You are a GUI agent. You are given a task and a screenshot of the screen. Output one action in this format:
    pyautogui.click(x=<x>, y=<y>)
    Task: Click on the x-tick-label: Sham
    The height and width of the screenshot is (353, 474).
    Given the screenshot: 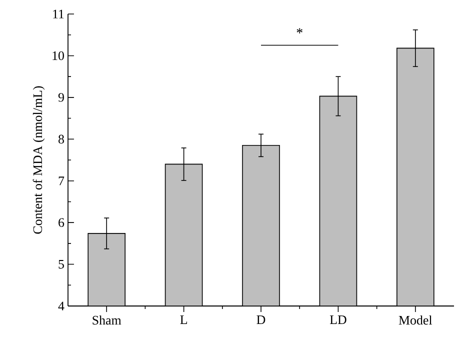 What is the action you would take?
    pyautogui.click(x=107, y=320)
    